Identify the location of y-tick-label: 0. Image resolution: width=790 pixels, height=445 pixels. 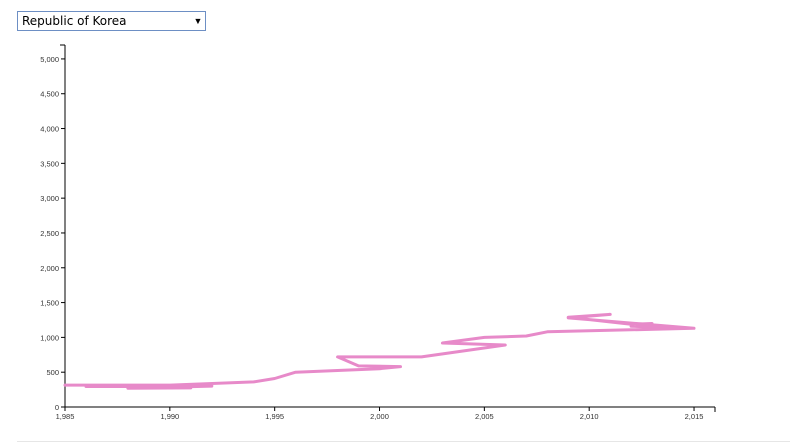
(57, 407).